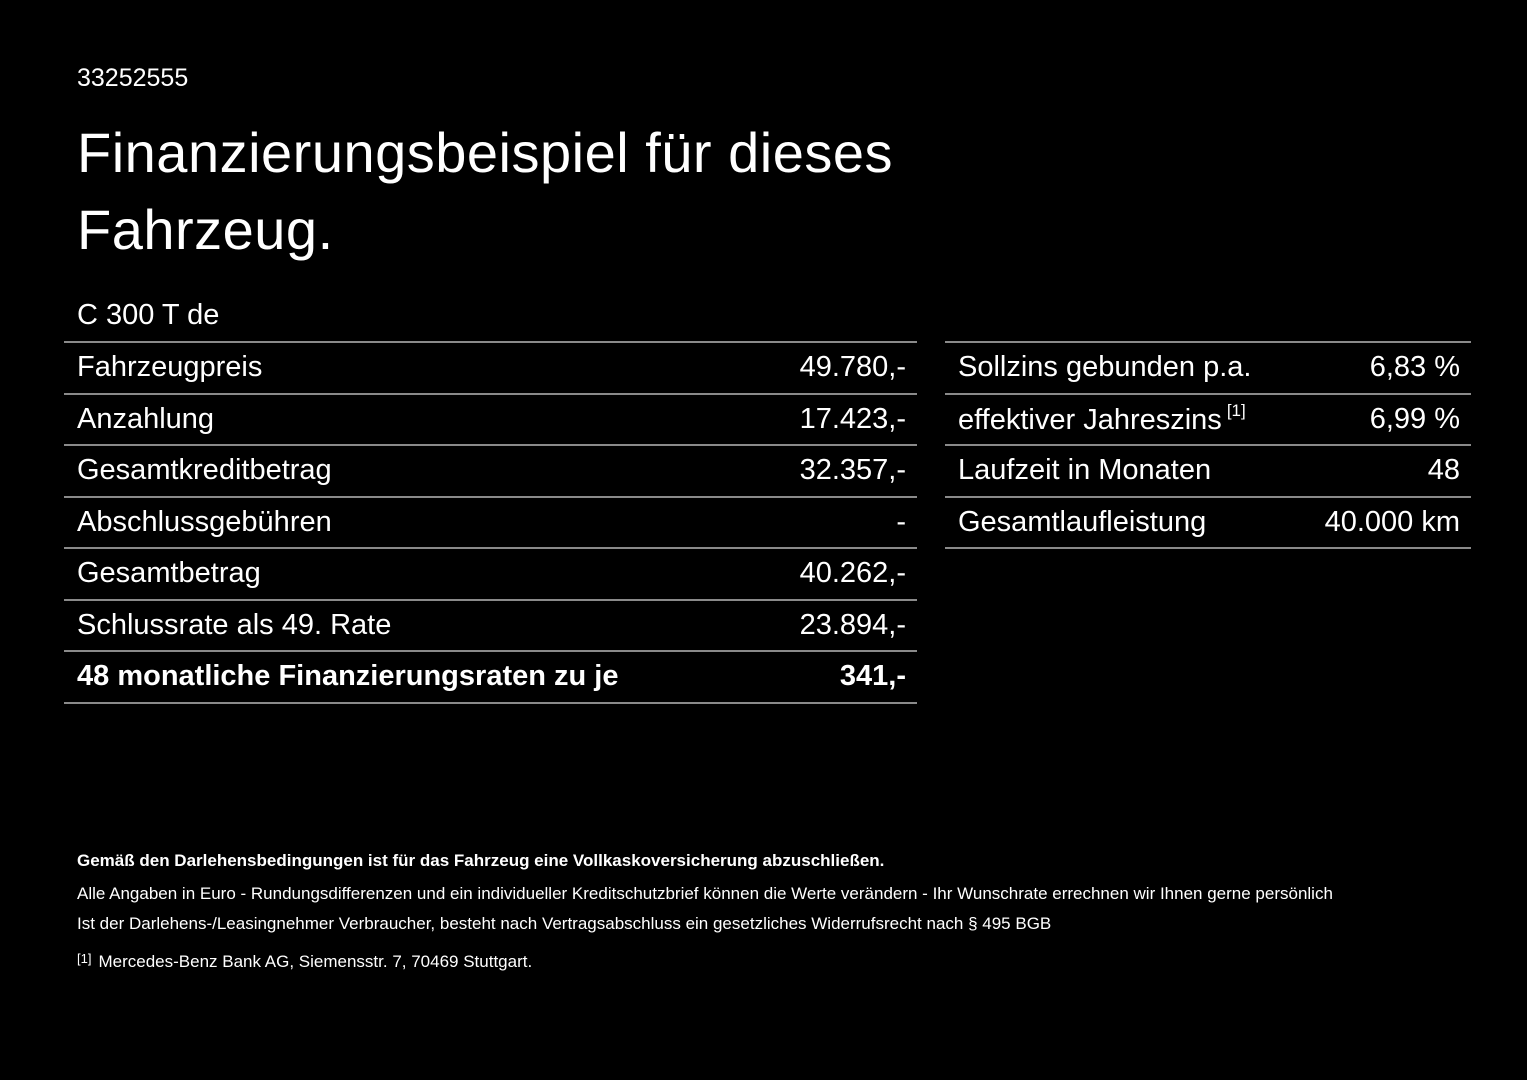 The width and height of the screenshot is (1527, 1080). What do you see at coordinates (133, 78) in the screenshot?
I see `vehicle-offer-id: 33252555` at bounding box center [133, 78].